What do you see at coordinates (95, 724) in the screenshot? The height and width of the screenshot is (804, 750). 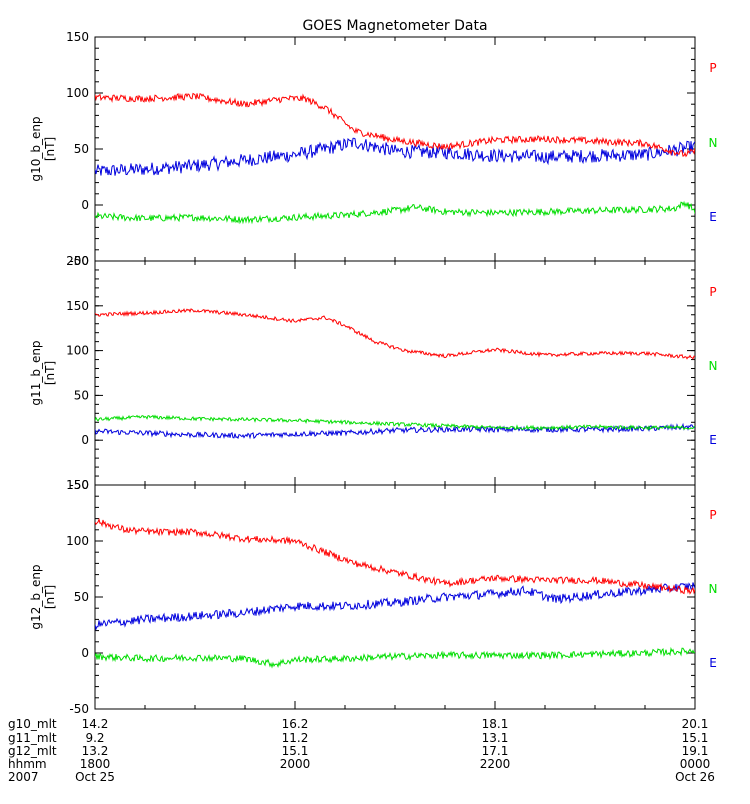 I see `footer-value: 14.2` at bounding box center [95, 724].